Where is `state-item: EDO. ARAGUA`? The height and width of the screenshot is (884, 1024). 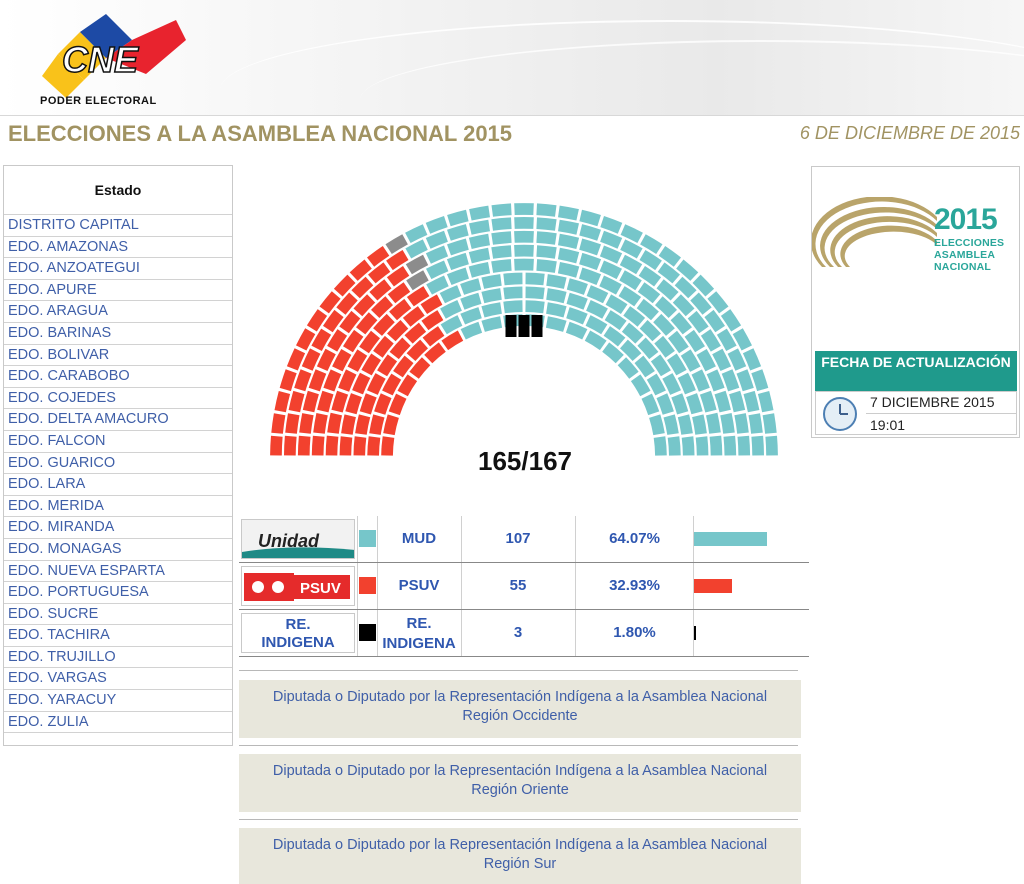
state-item: EDO. ARAGUA is located at coordinates (118, 312).